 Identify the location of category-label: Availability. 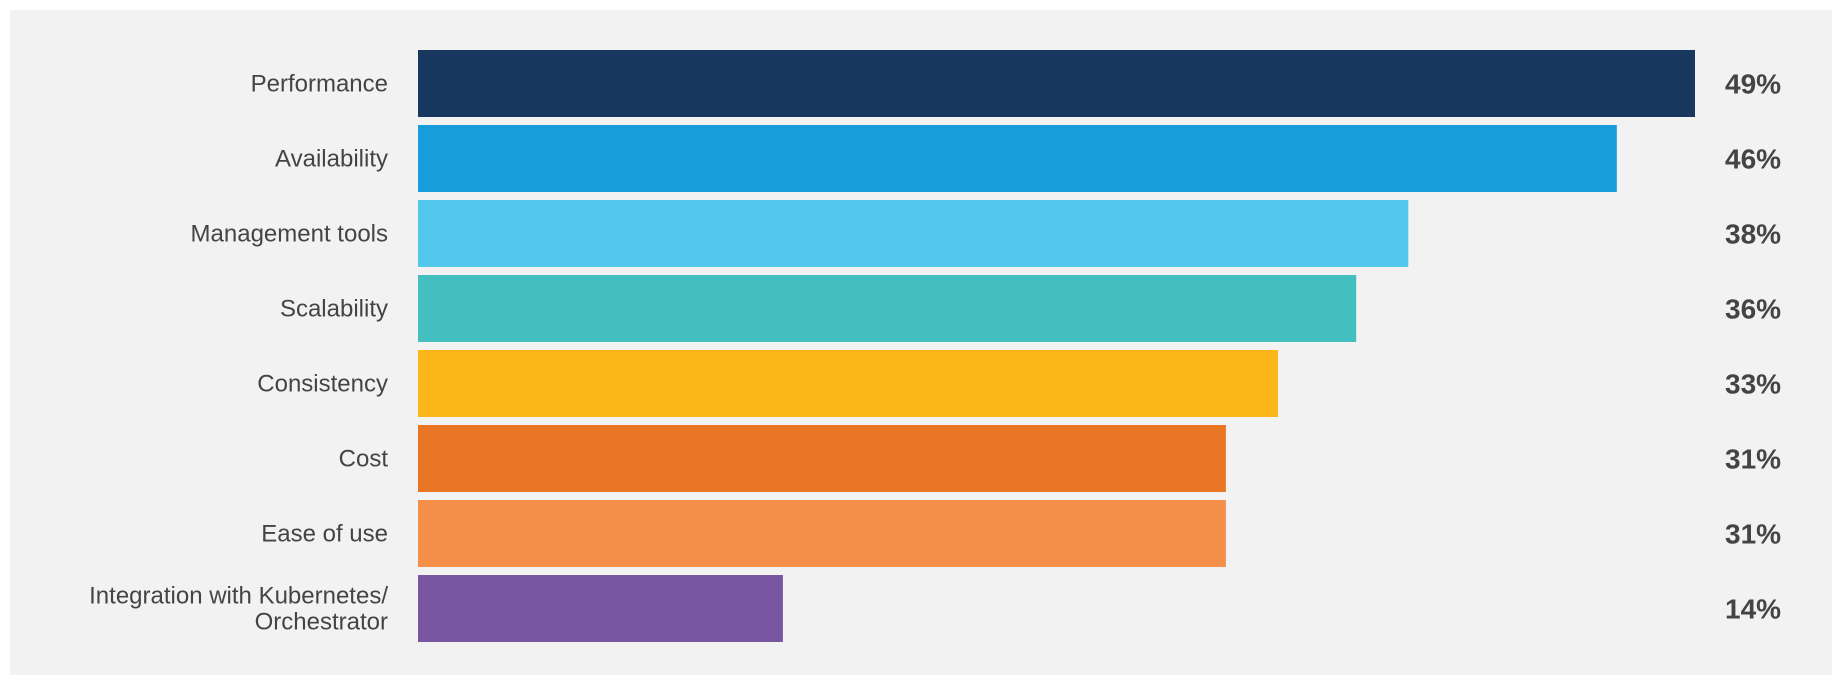
(331, 159).